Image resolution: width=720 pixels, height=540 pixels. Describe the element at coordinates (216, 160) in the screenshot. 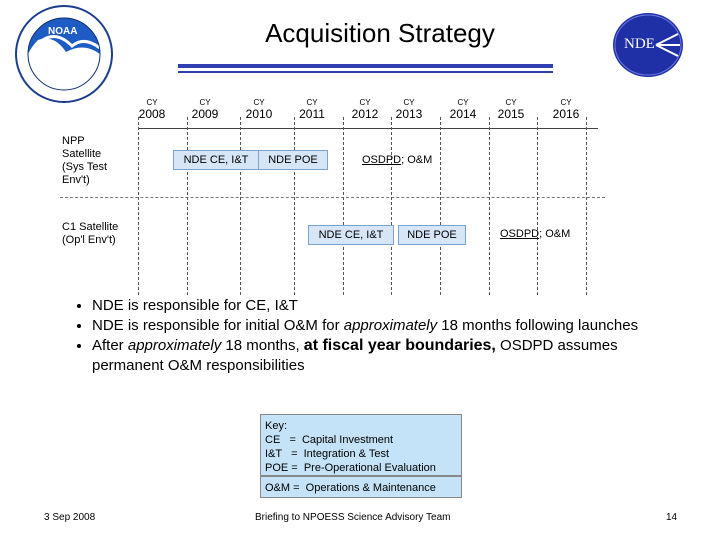

I see `npp-phase-ce-it: NDE CE, I&T` at that location.